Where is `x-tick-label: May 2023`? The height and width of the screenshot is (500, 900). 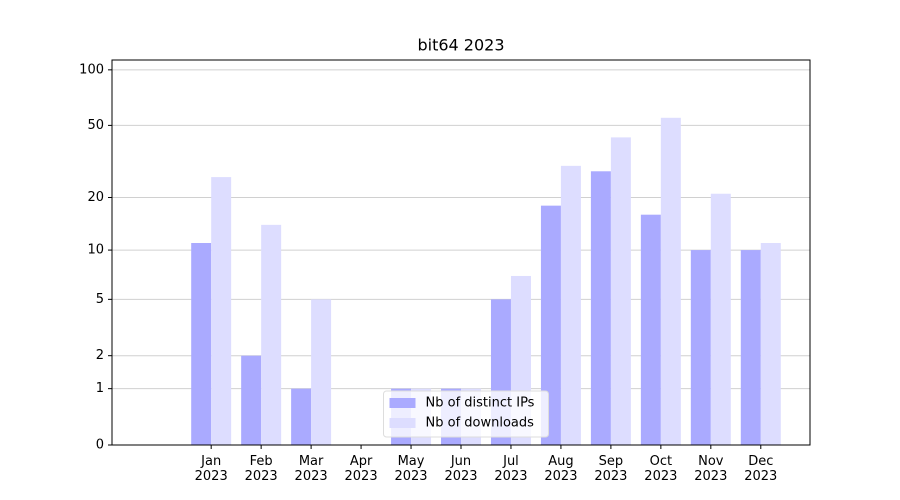
x-tick-label: May 2023 is located at coordinates (410, 469).